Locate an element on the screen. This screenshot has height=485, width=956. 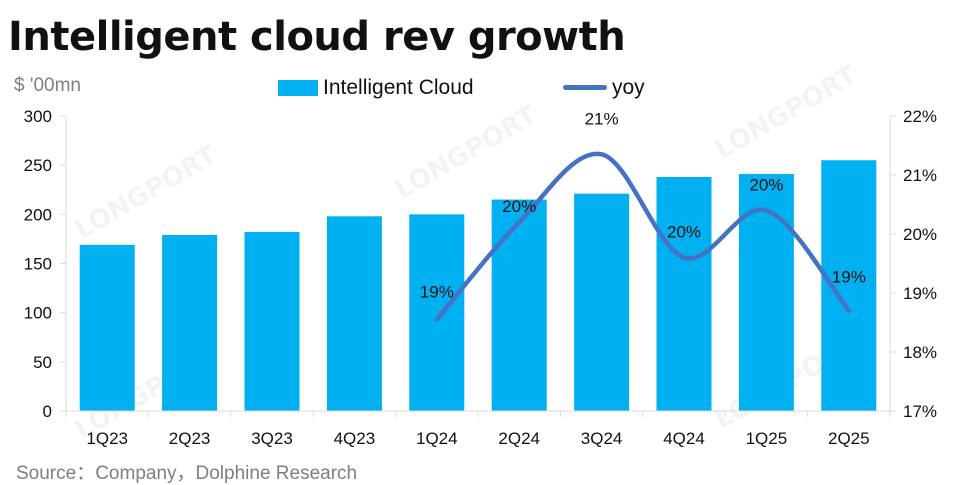
yoy-data-label: 21% is located at coordinates (602, 118).